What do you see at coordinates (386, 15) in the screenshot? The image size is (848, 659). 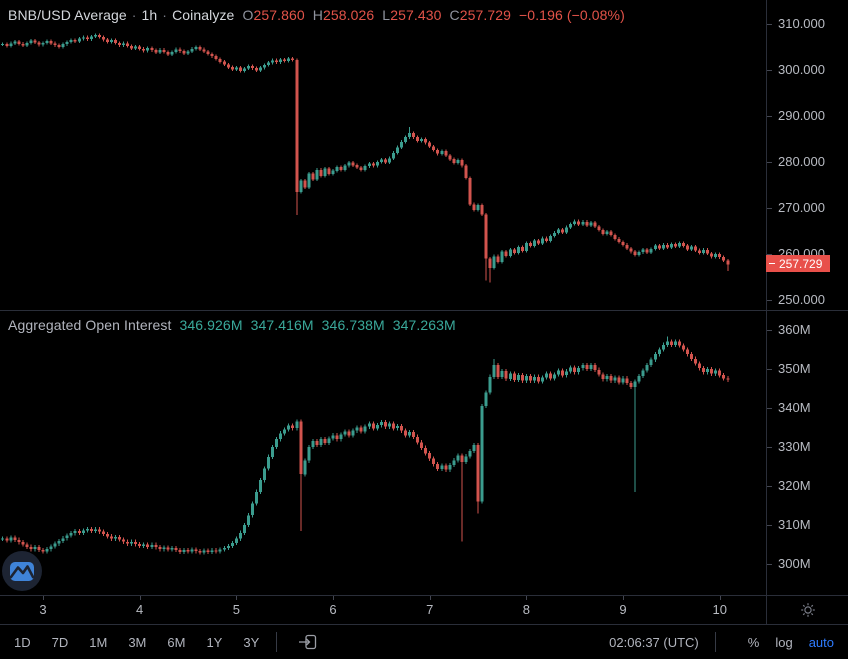 I see `low-label: L` at bounding box center [386, 15].